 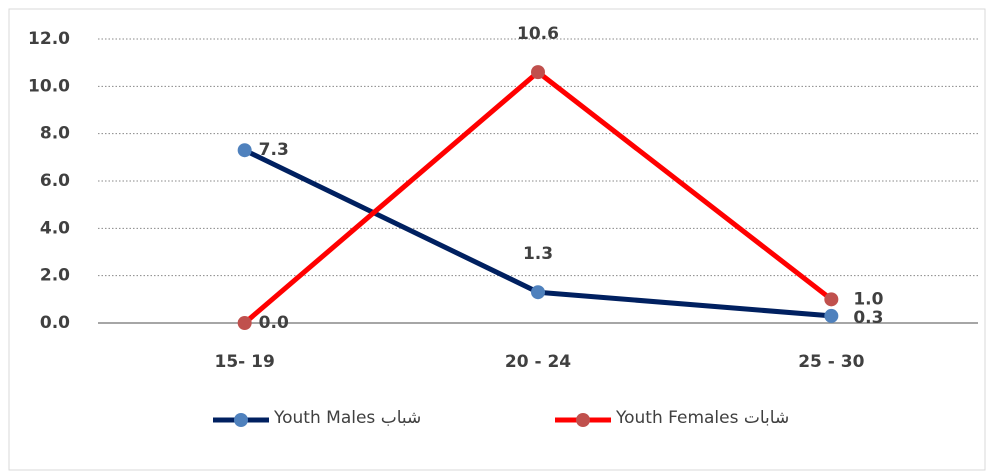 I want to click on y-tick-label: 0.0, so click(x=55, y=323).